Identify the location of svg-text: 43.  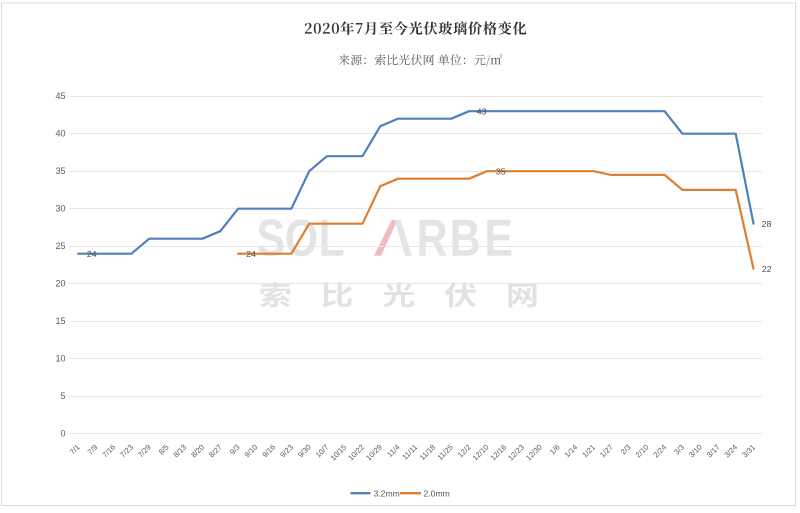
(482, 111).